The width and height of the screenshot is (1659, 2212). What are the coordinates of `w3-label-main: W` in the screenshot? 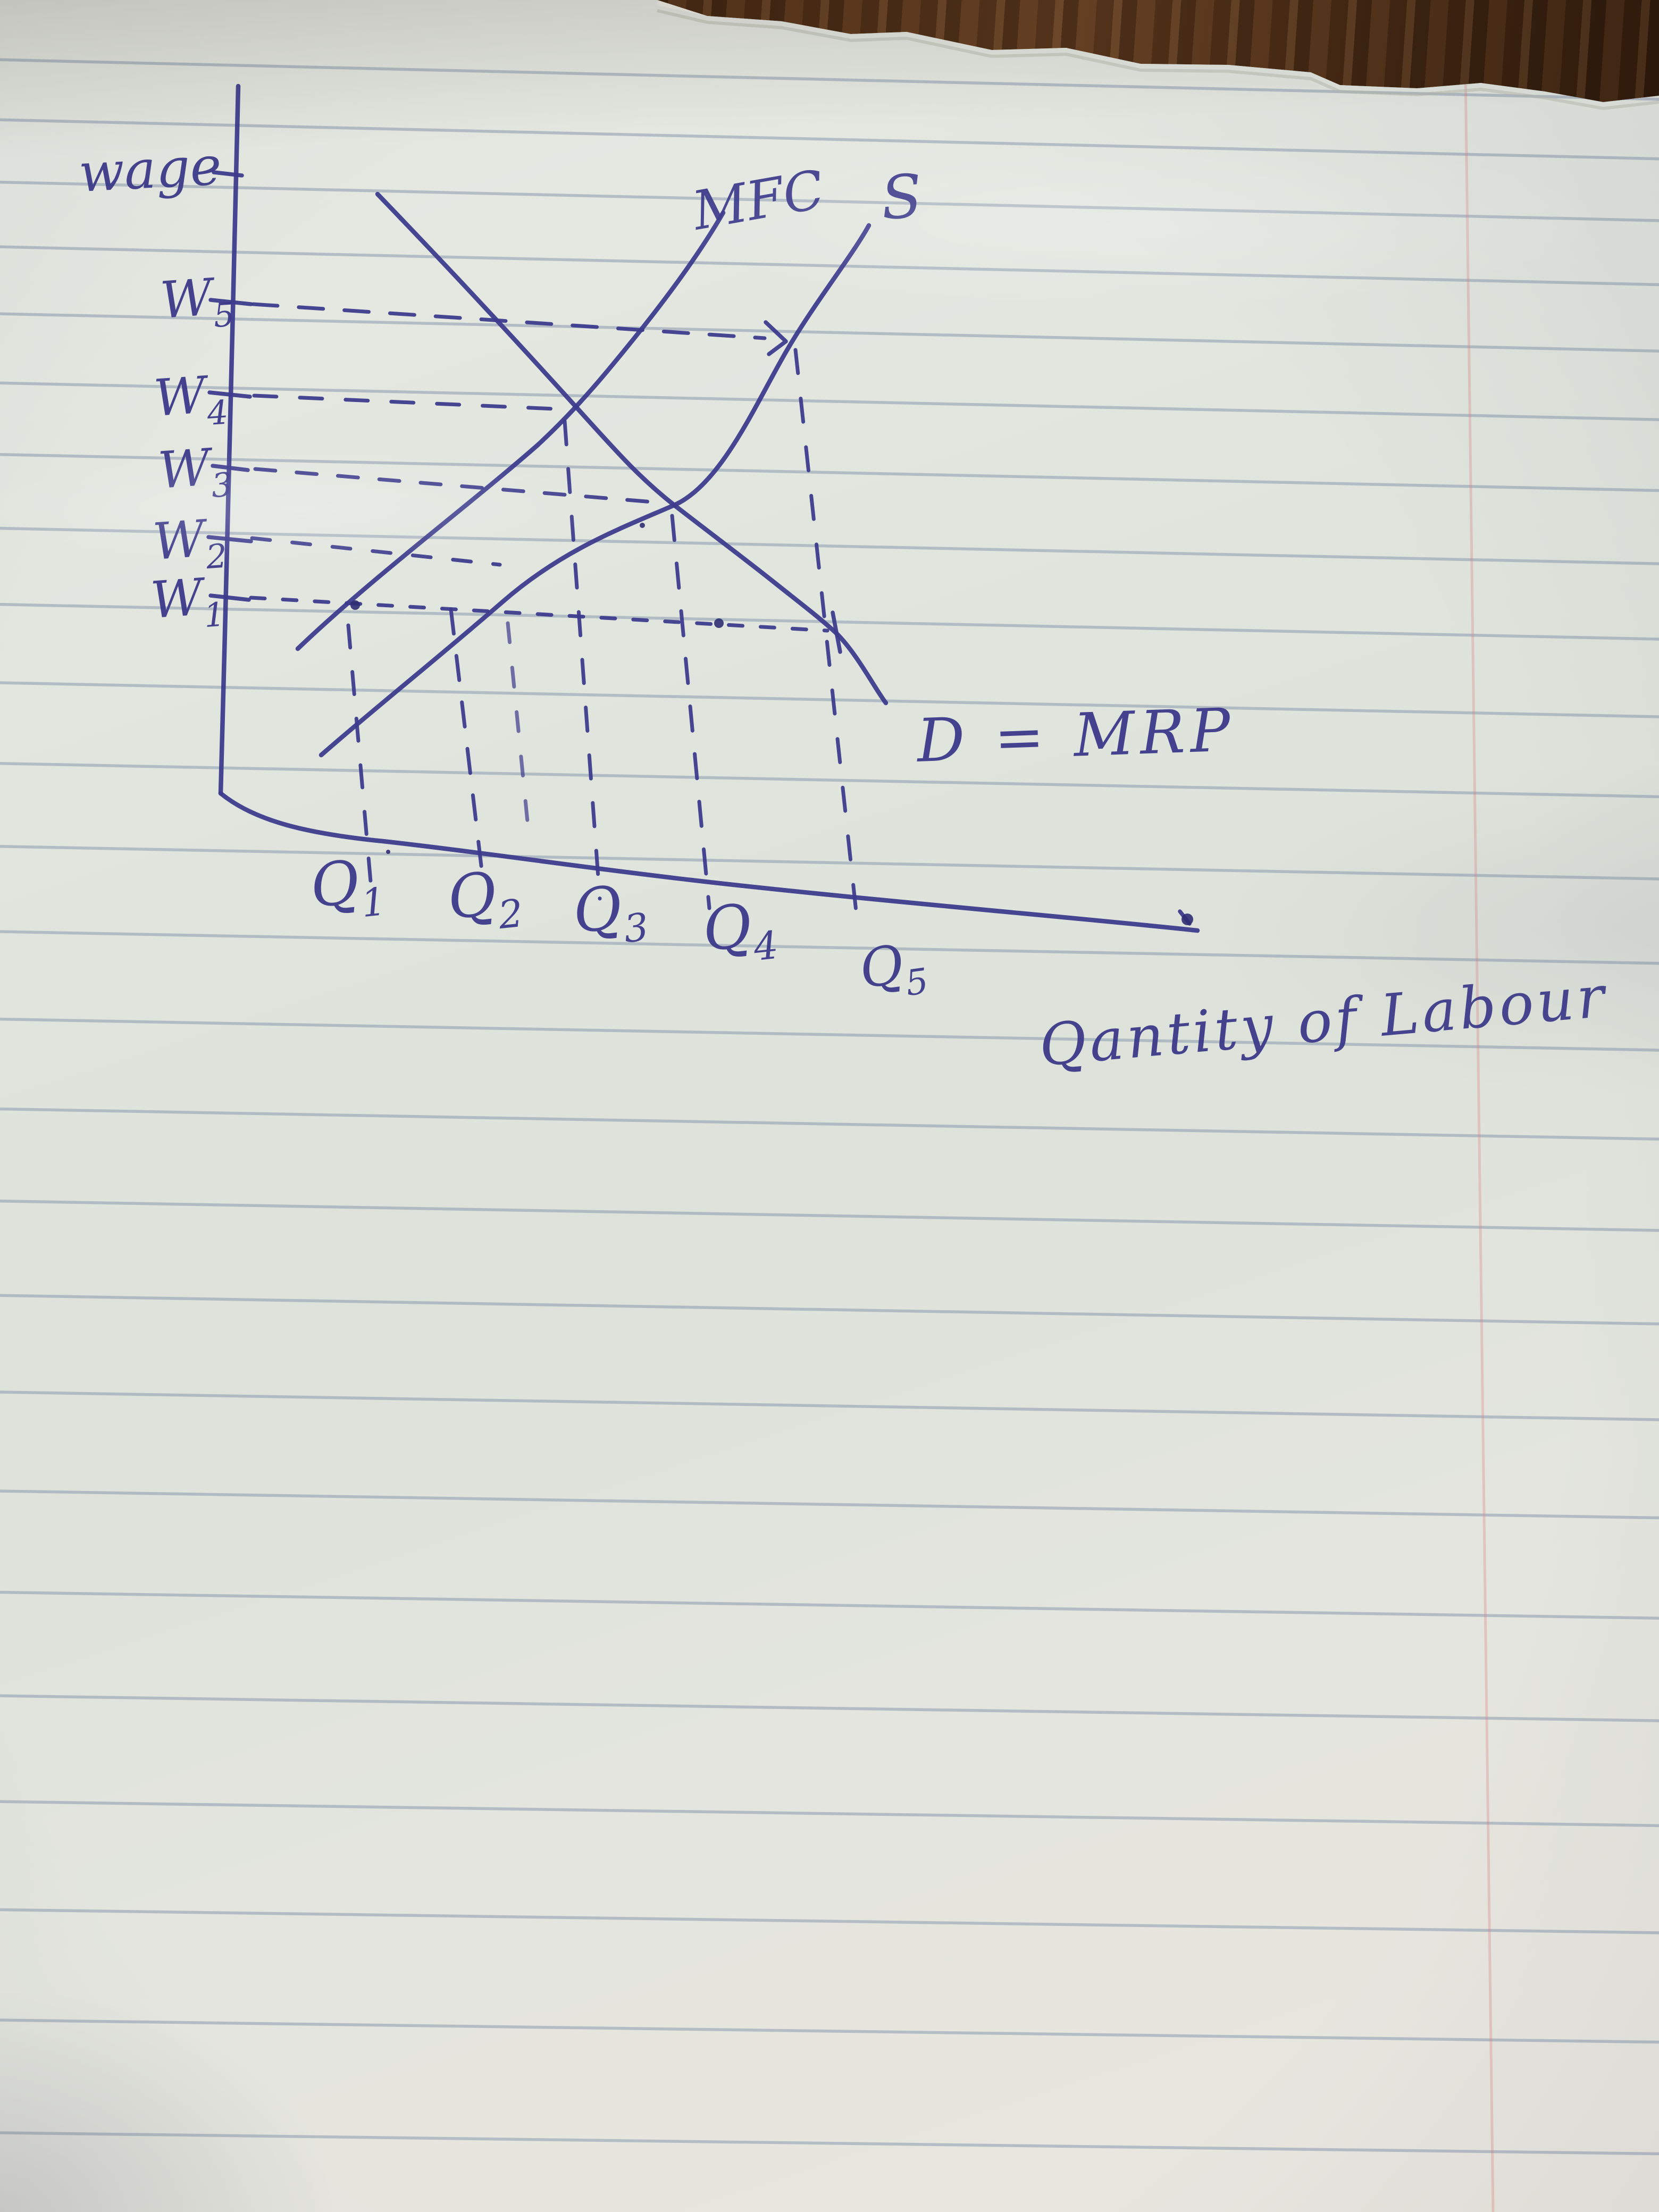 It's located at (186, 469).